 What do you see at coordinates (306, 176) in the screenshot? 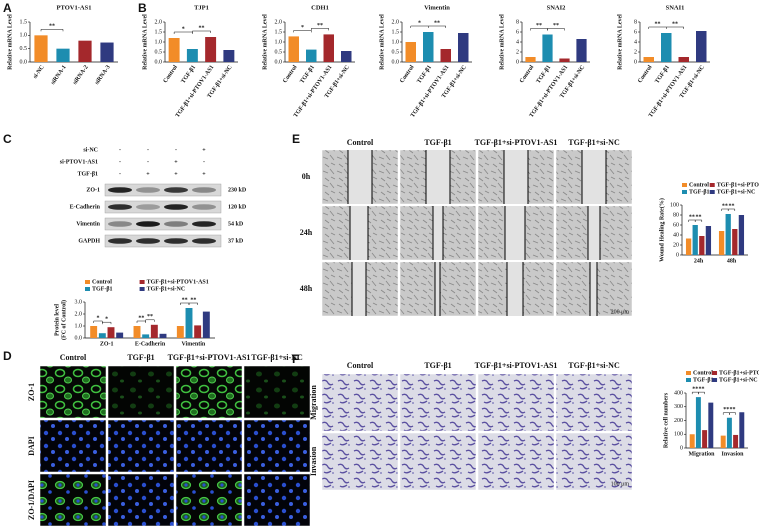
I see `row-label: 0h` at bounding box center [306, 176].